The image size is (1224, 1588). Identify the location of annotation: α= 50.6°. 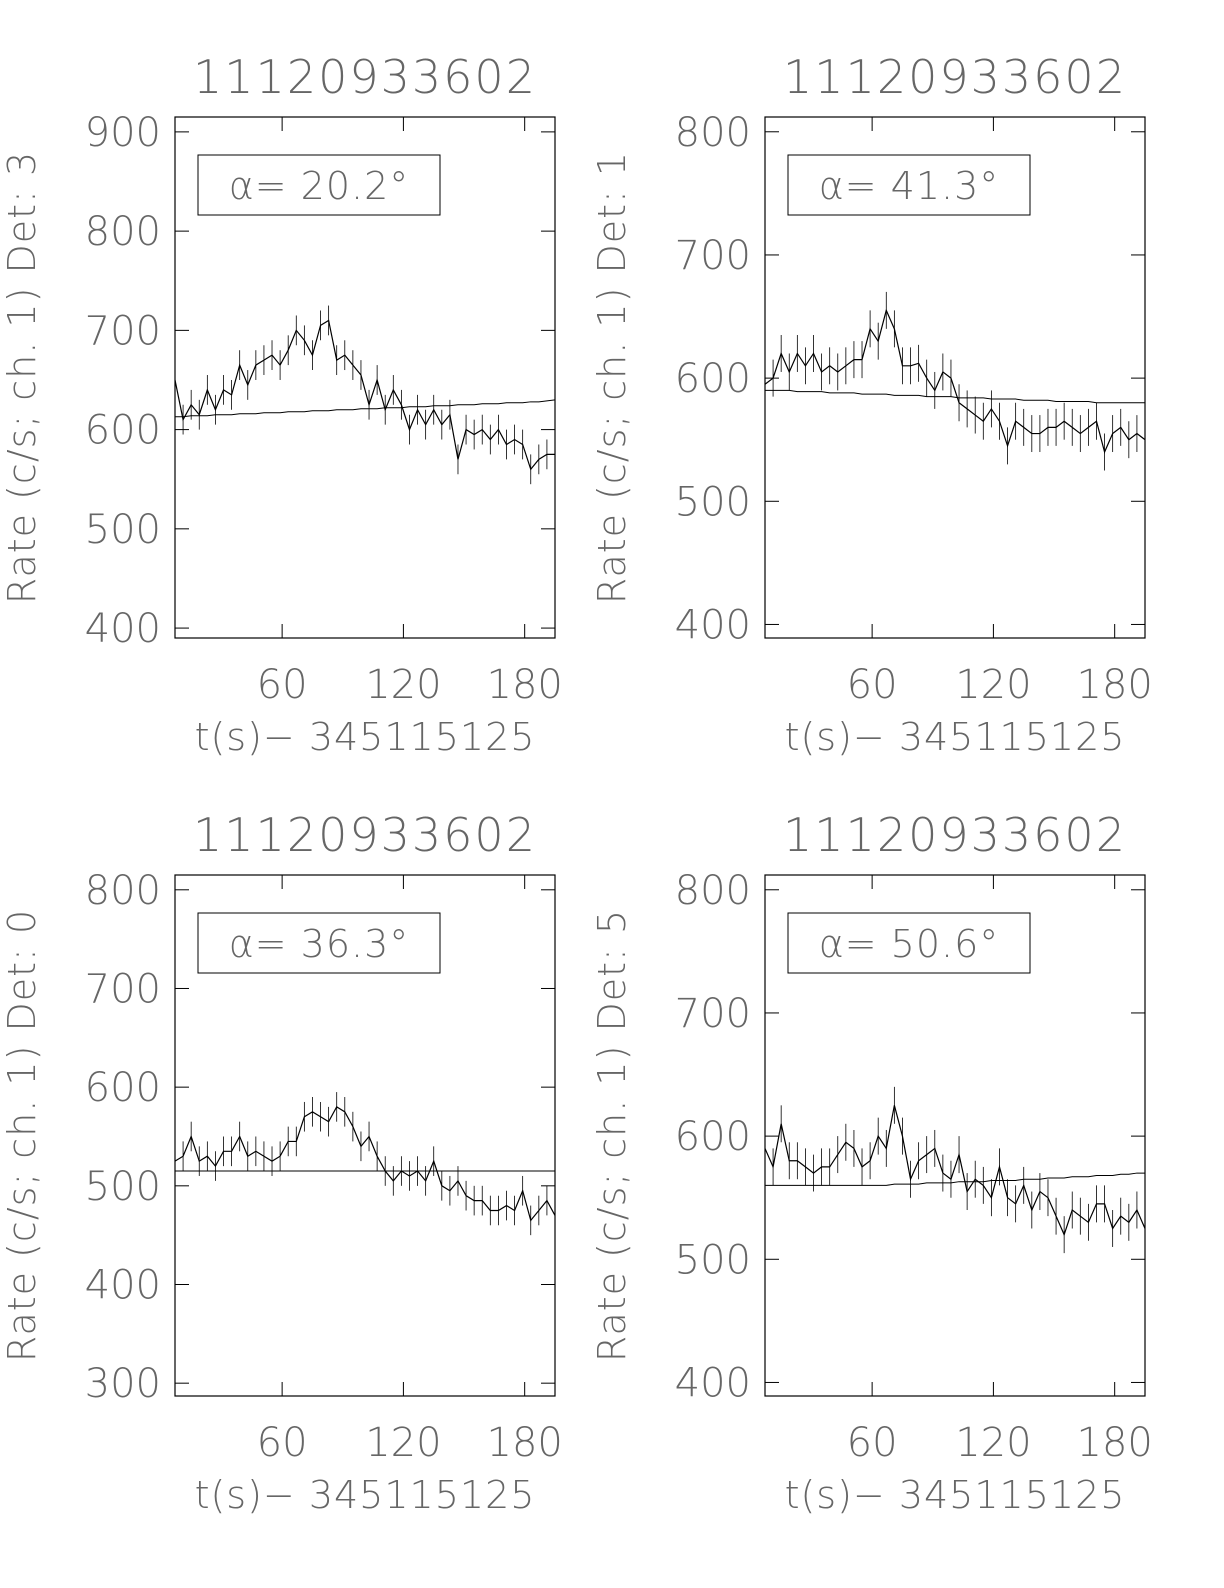
(909, 944).